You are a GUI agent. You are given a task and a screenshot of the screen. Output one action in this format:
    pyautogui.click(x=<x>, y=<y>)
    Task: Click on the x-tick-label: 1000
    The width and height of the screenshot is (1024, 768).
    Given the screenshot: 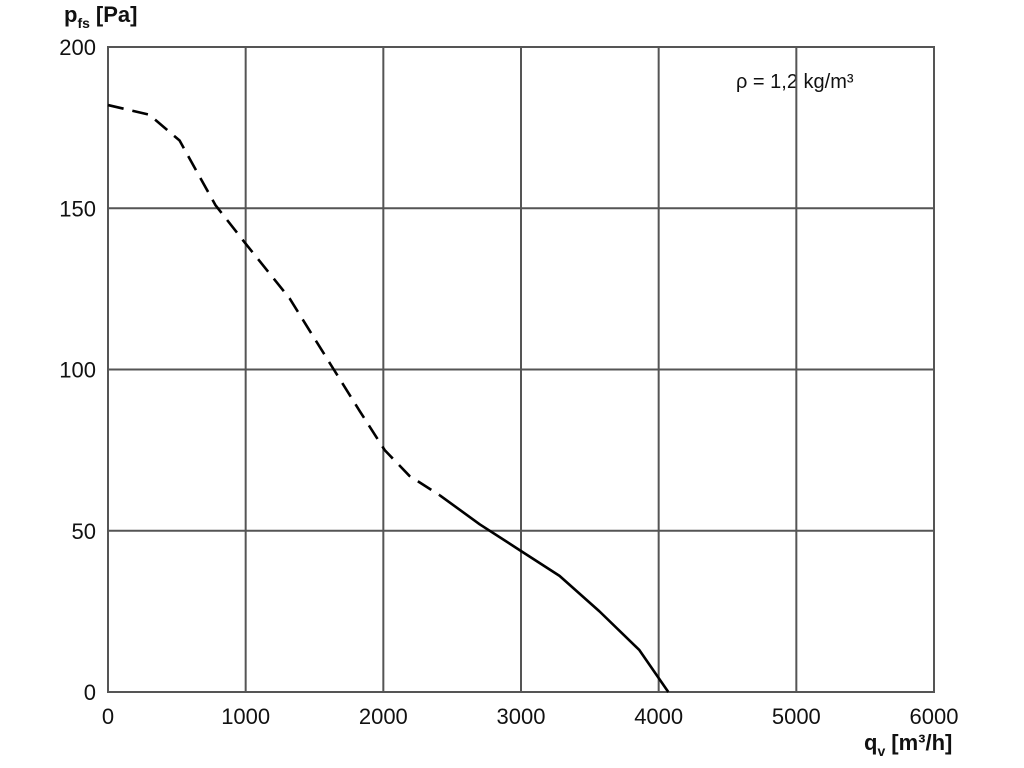 What is the action you would take?
    pyautogui.click(x=245, y=716)
    